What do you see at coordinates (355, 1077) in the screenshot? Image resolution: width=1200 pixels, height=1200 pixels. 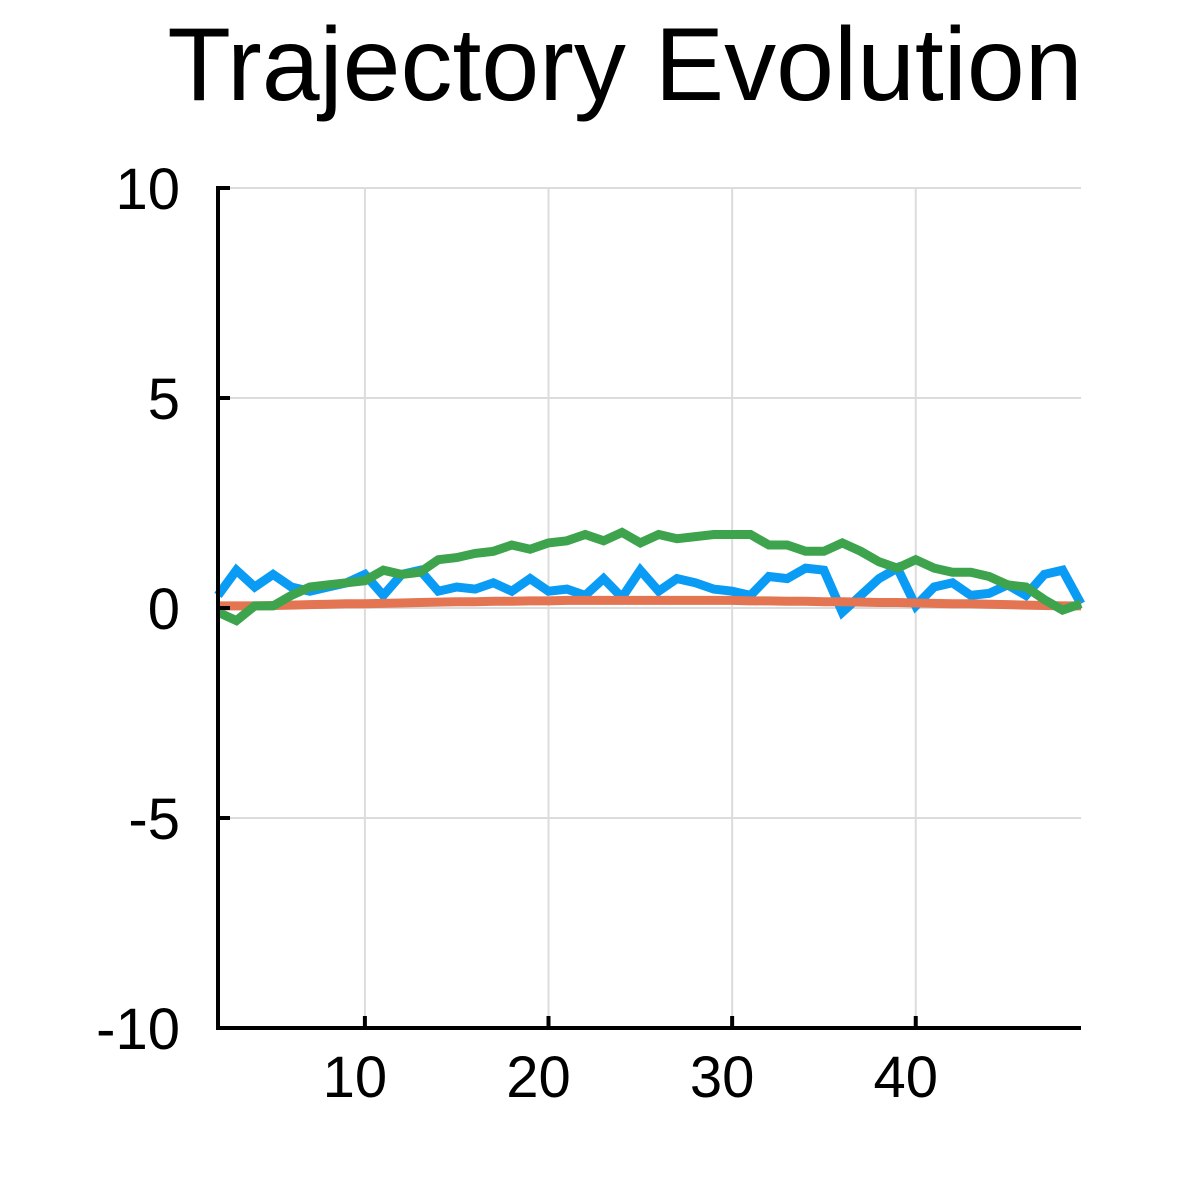 I see `x-tick-label: 10` at bounding box center [355, 1077].